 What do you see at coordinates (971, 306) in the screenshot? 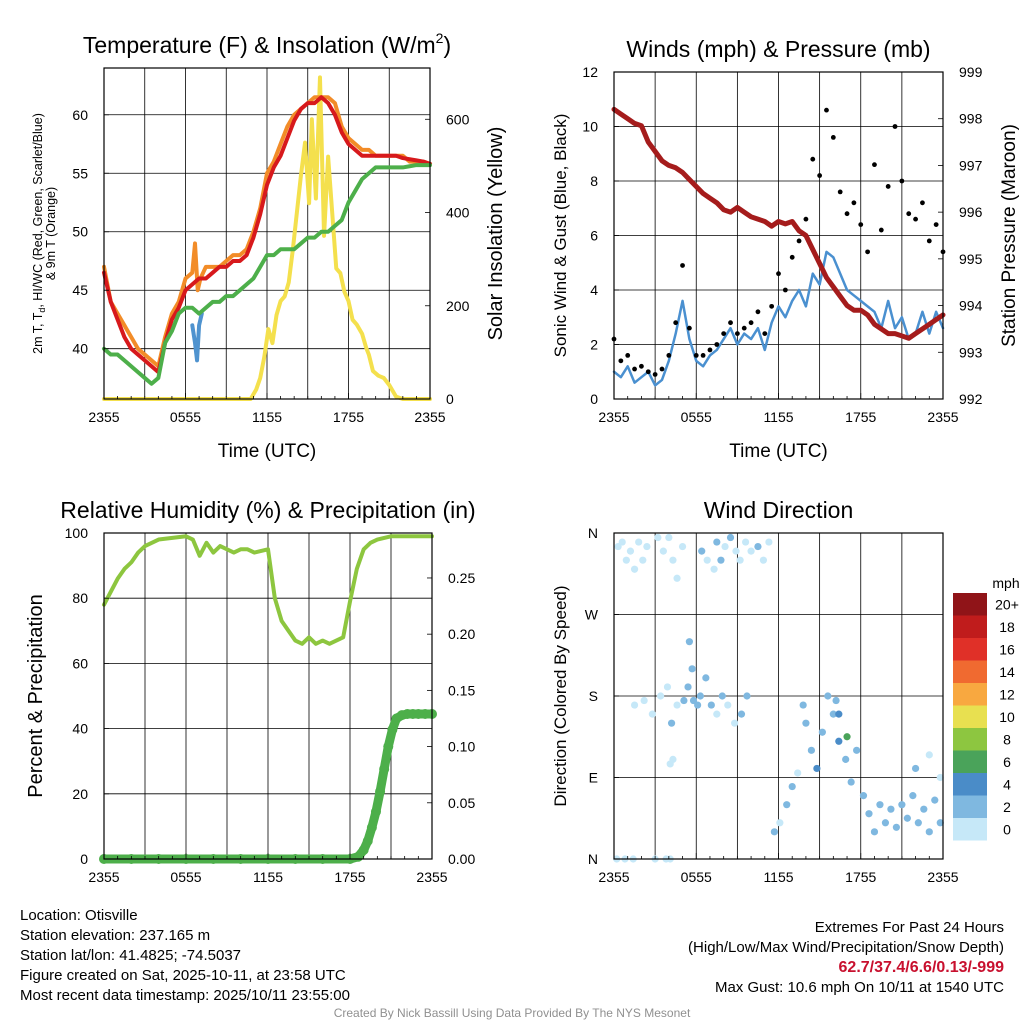
I see `y2-tick-label: 994` at bounding box center [971, 306].